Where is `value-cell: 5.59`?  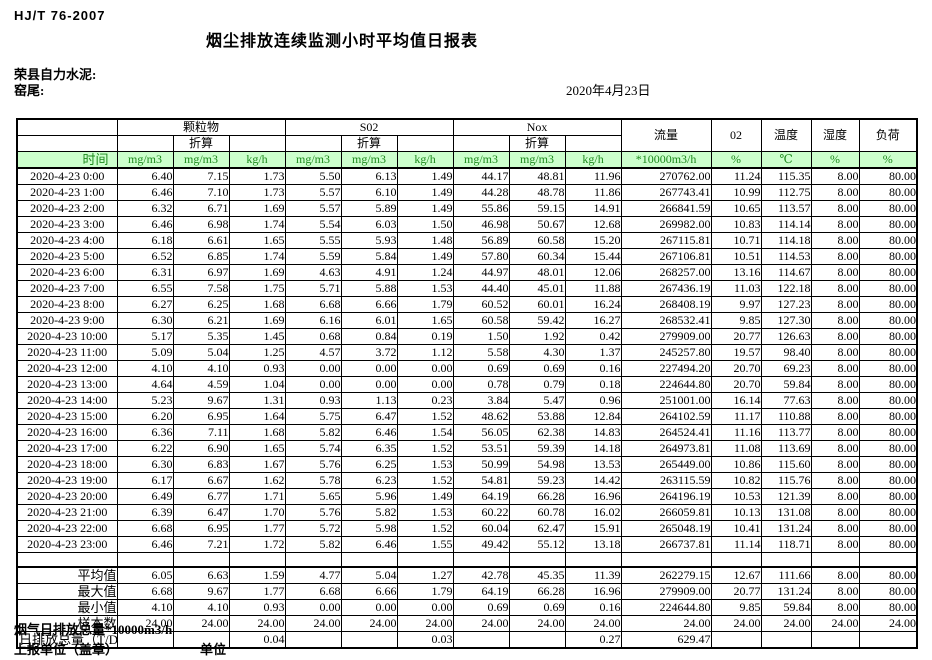 value-cell: 5.59 is located at coordinates (313, 256).